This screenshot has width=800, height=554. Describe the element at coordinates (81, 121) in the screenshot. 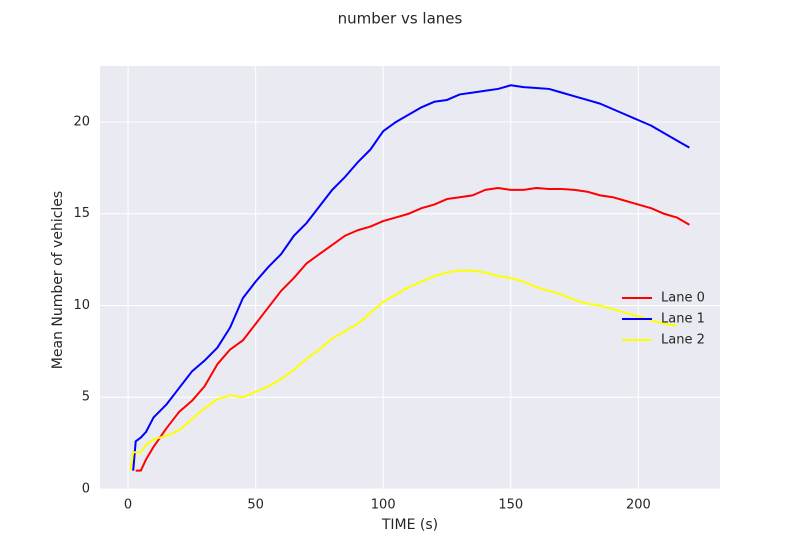

I see `y-tick-label: 20` at that location.